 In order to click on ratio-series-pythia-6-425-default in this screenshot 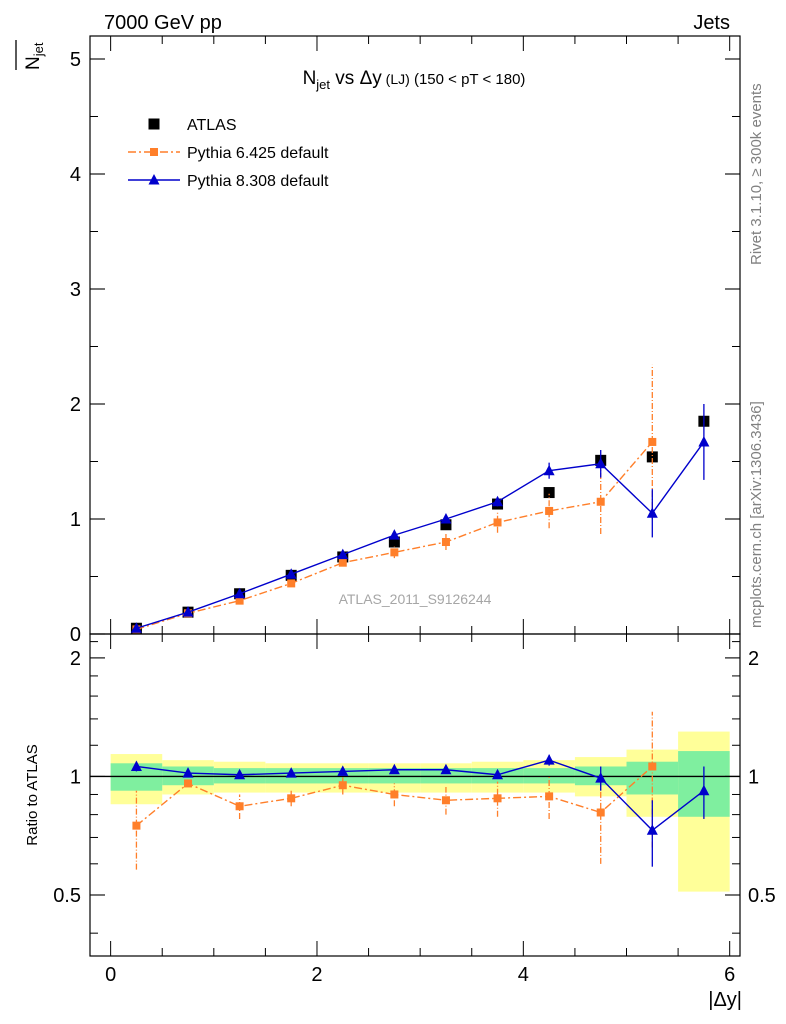, I will do `click(394, 790)`.